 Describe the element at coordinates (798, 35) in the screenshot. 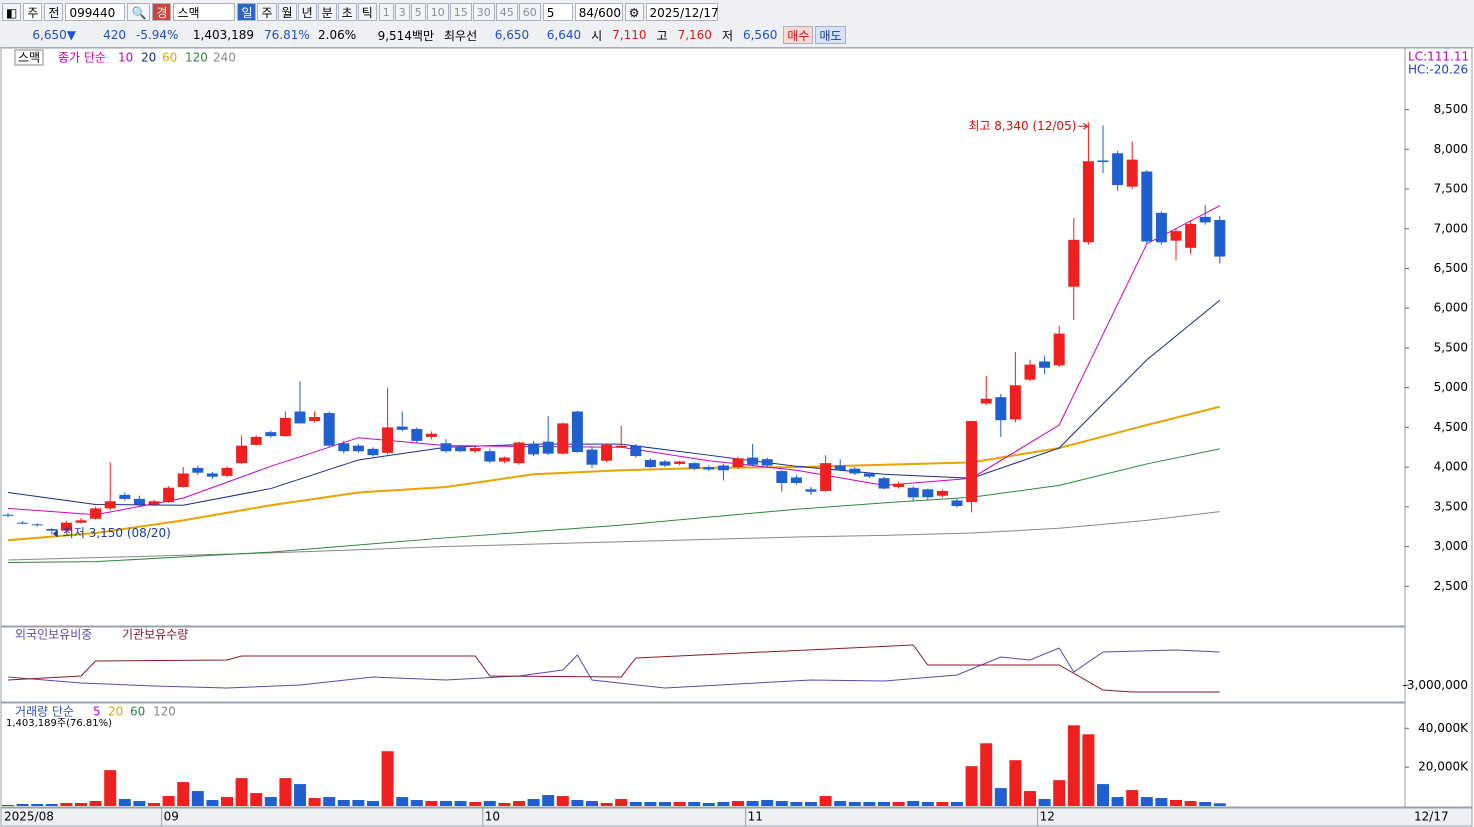

I see `buy-button: 매수` at that location.